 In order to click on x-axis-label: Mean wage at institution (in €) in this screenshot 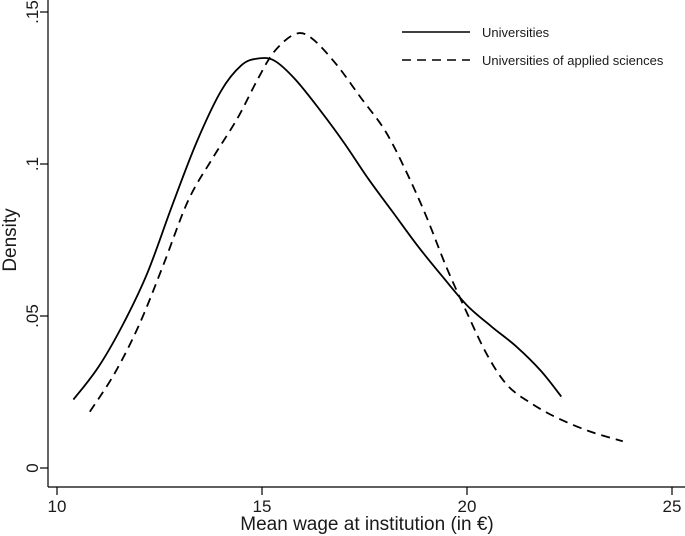, I will do `click(366, 524)`.